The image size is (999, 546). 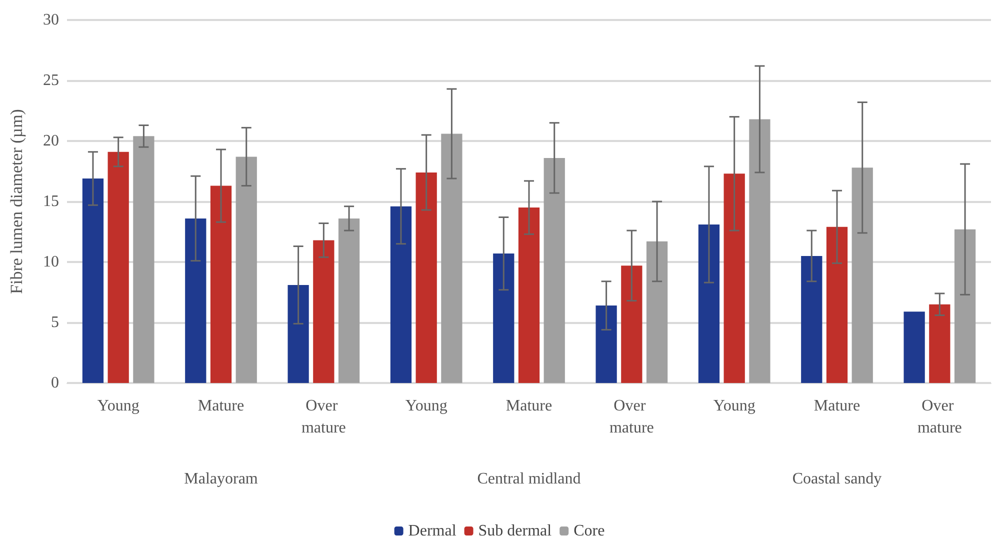 I want to click on legend-label: Core, so click(x=589, y=531).